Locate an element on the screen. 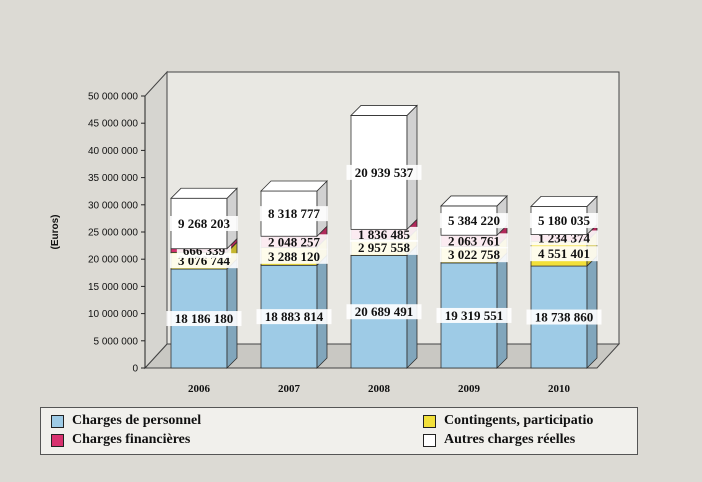 This screenshot has width=702, height=482. data-label: 18 186 180 is located at coordinates (204, 318).